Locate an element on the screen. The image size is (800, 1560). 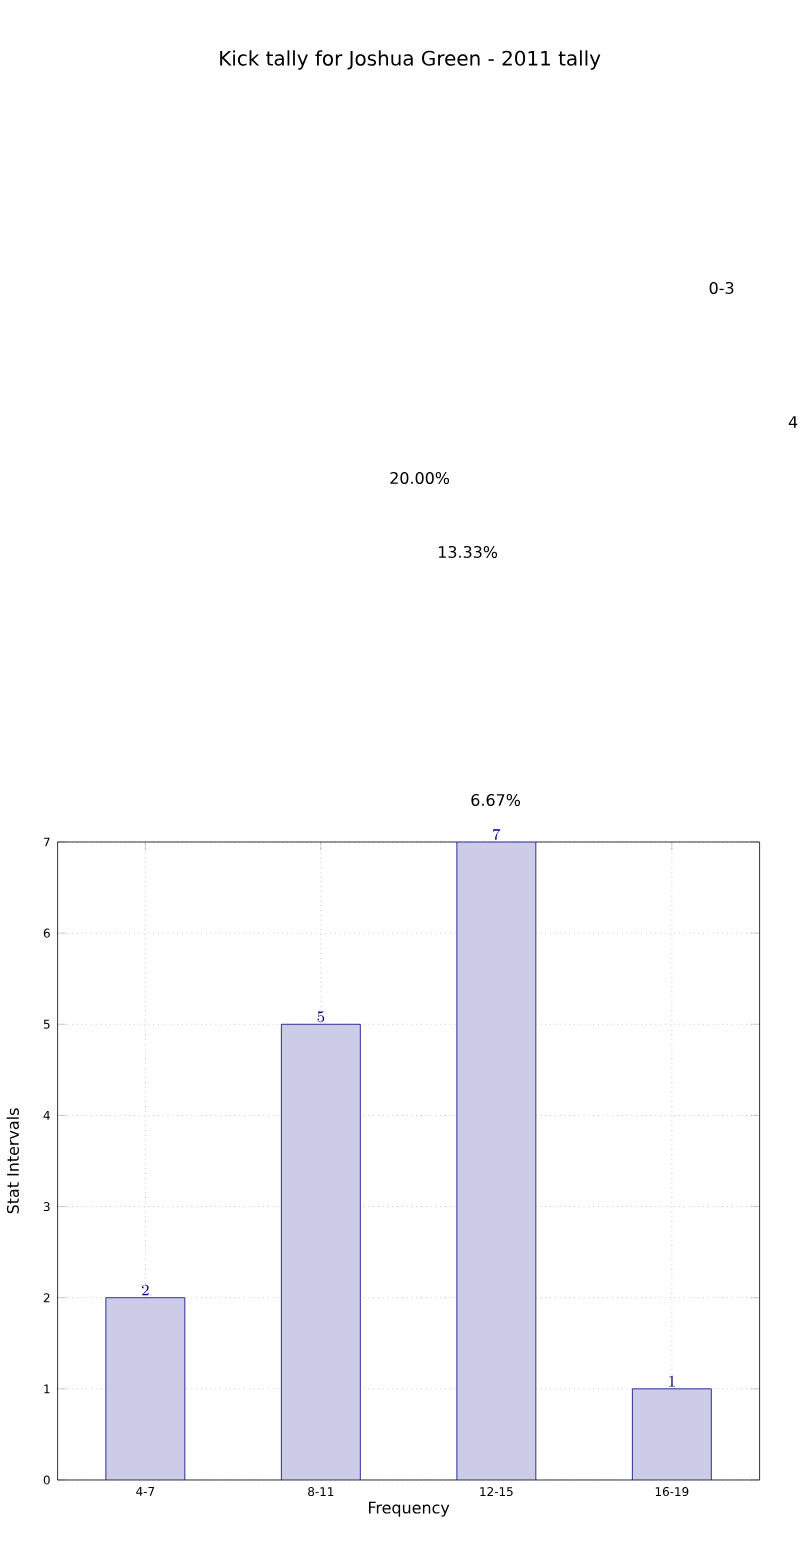
chart-title: Kick tally for Joshua Green - 2011 tally is located at coordinates (410, 60).